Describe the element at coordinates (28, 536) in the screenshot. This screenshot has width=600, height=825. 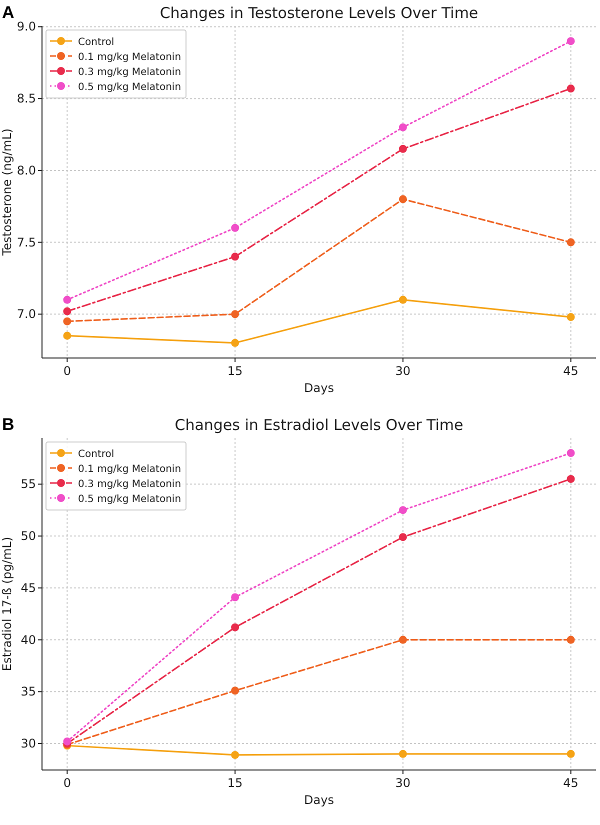
I see `y-tick-label: 50` at that location.